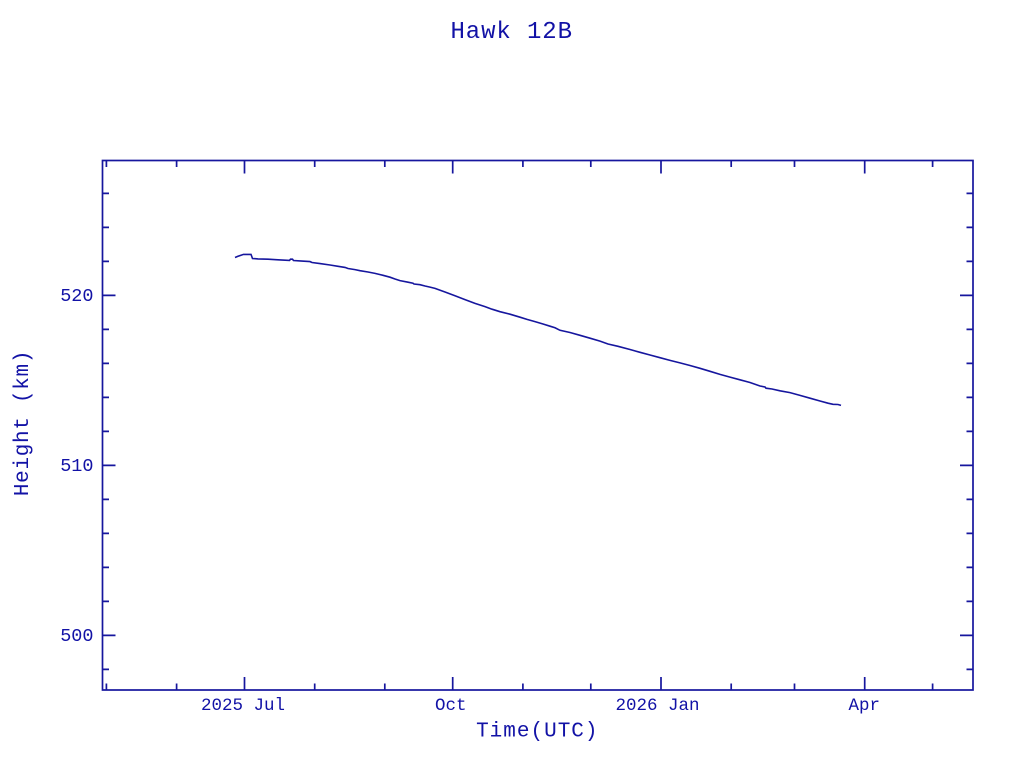 This screenshot has width=1024, height=768. I want to click on svg-text: 2025 Jul, so click(243, 706).